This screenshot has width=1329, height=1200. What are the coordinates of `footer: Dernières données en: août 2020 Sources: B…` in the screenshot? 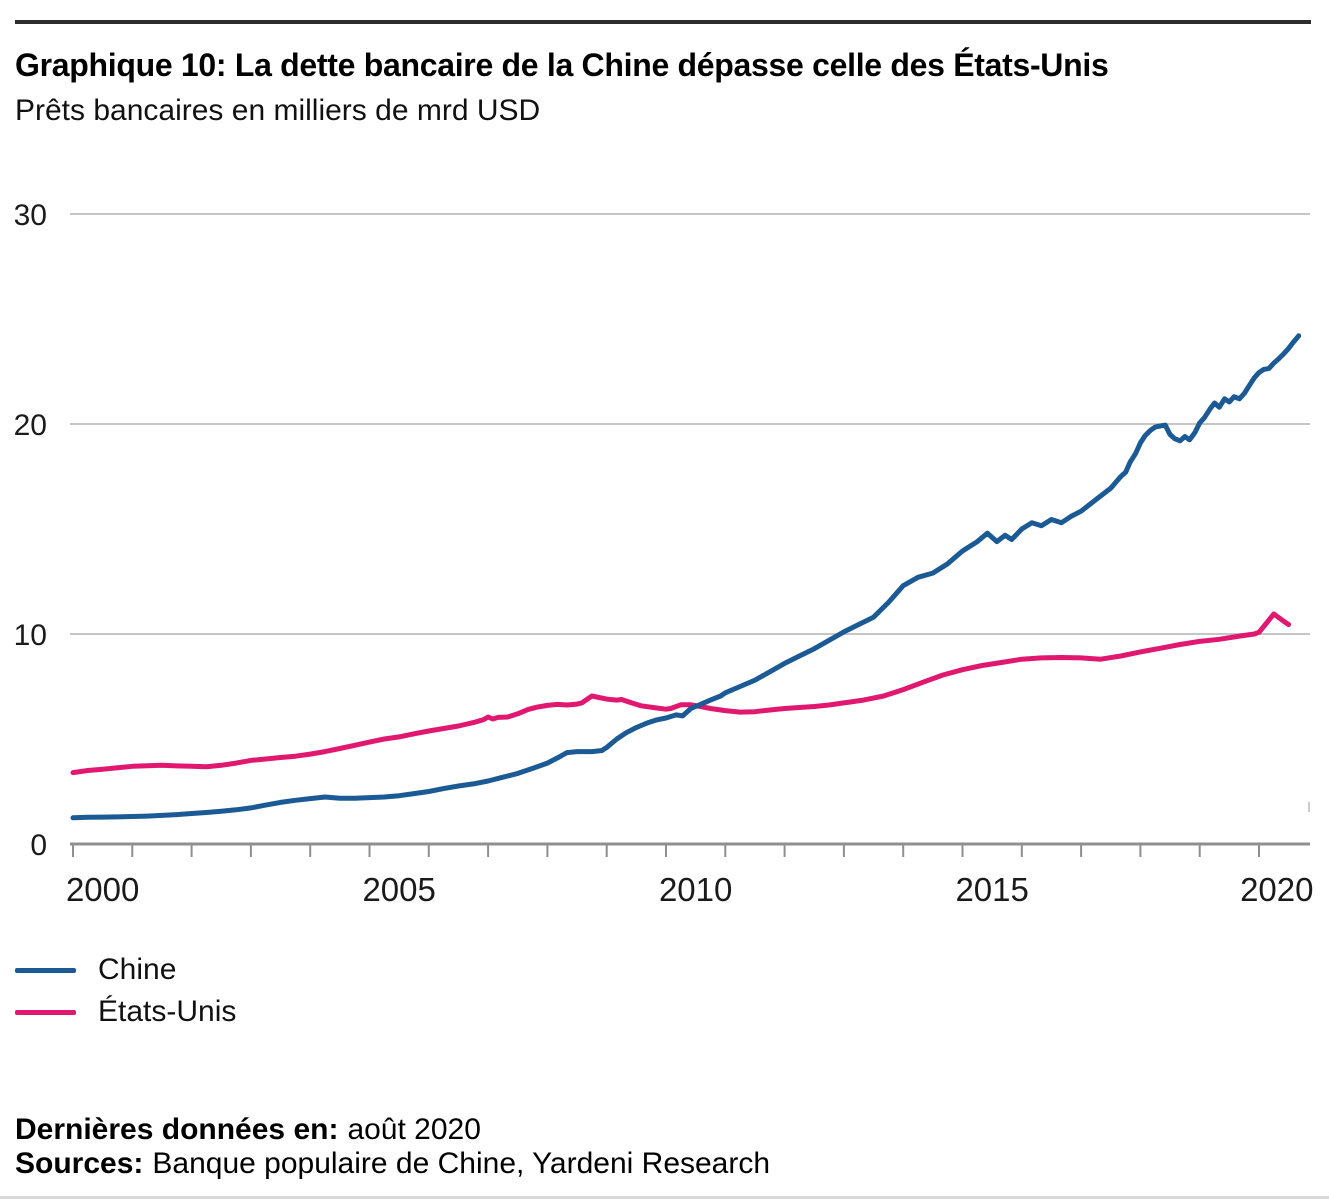 It's located at (392, 1147).